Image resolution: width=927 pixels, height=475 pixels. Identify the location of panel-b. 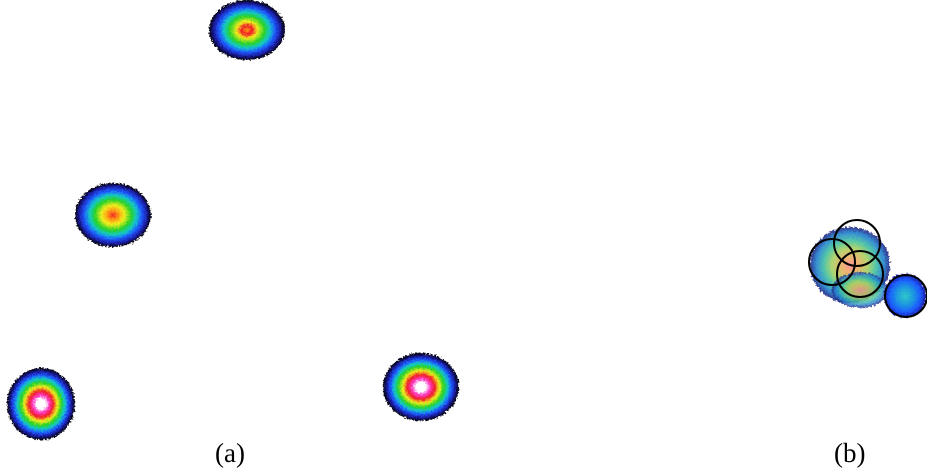
(867, 268).